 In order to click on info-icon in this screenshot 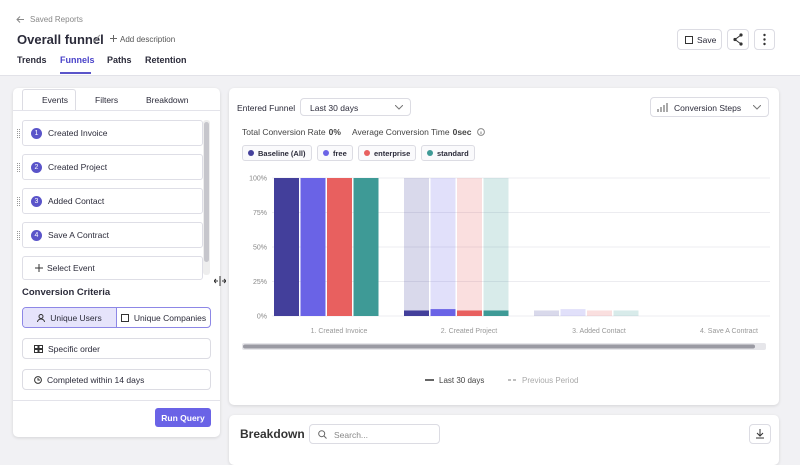, I will do `click(480, 132)`.